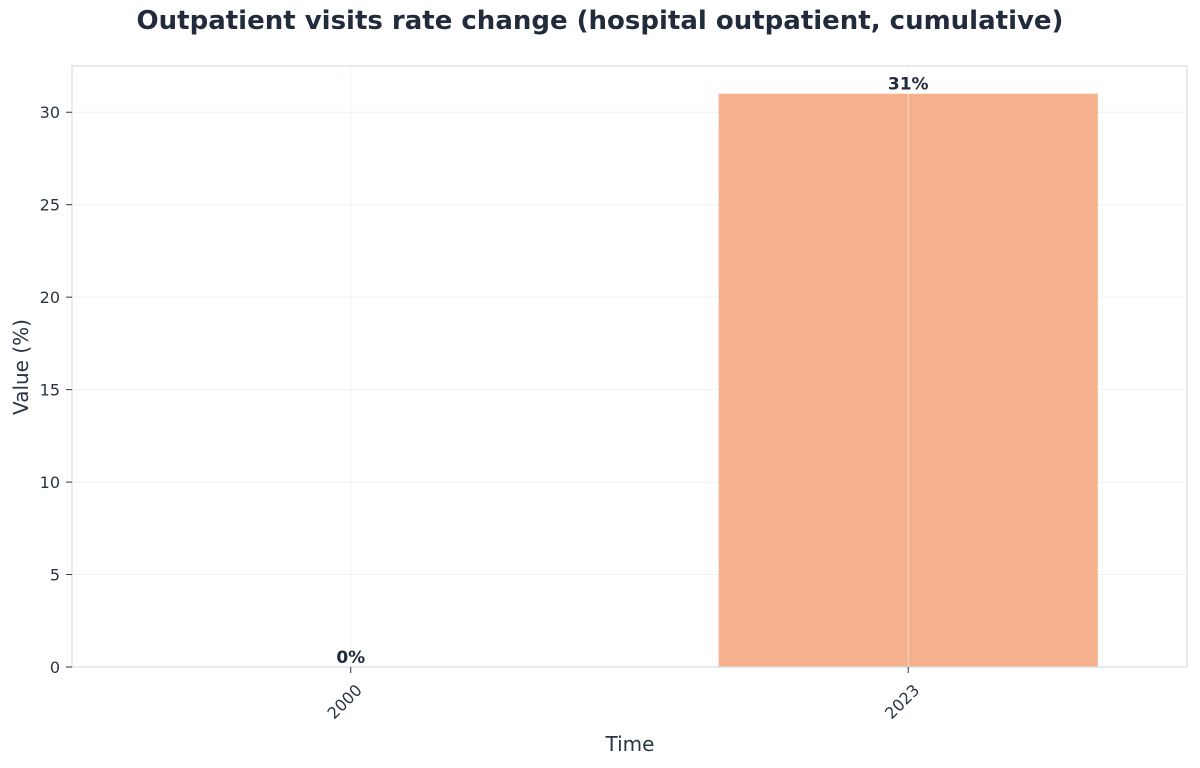  I want to click on y-tick-label: 20, so click(50, 297).